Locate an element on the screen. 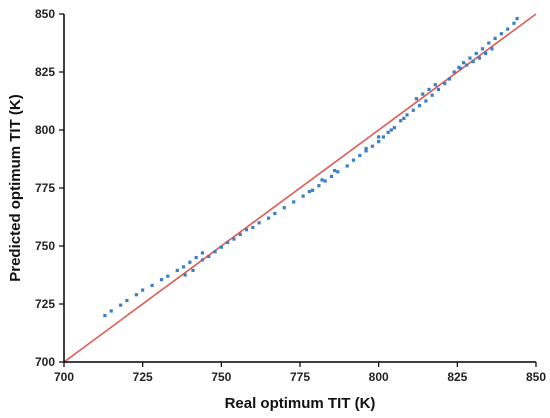 The image size is (550, 418). x-tick-label: 750 is located at coordinates (221, 377).